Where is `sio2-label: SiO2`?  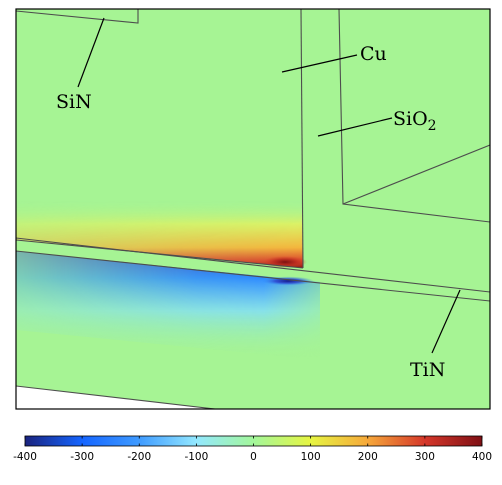
sio2-label: SiO2 is located at coordinates (415, 121).